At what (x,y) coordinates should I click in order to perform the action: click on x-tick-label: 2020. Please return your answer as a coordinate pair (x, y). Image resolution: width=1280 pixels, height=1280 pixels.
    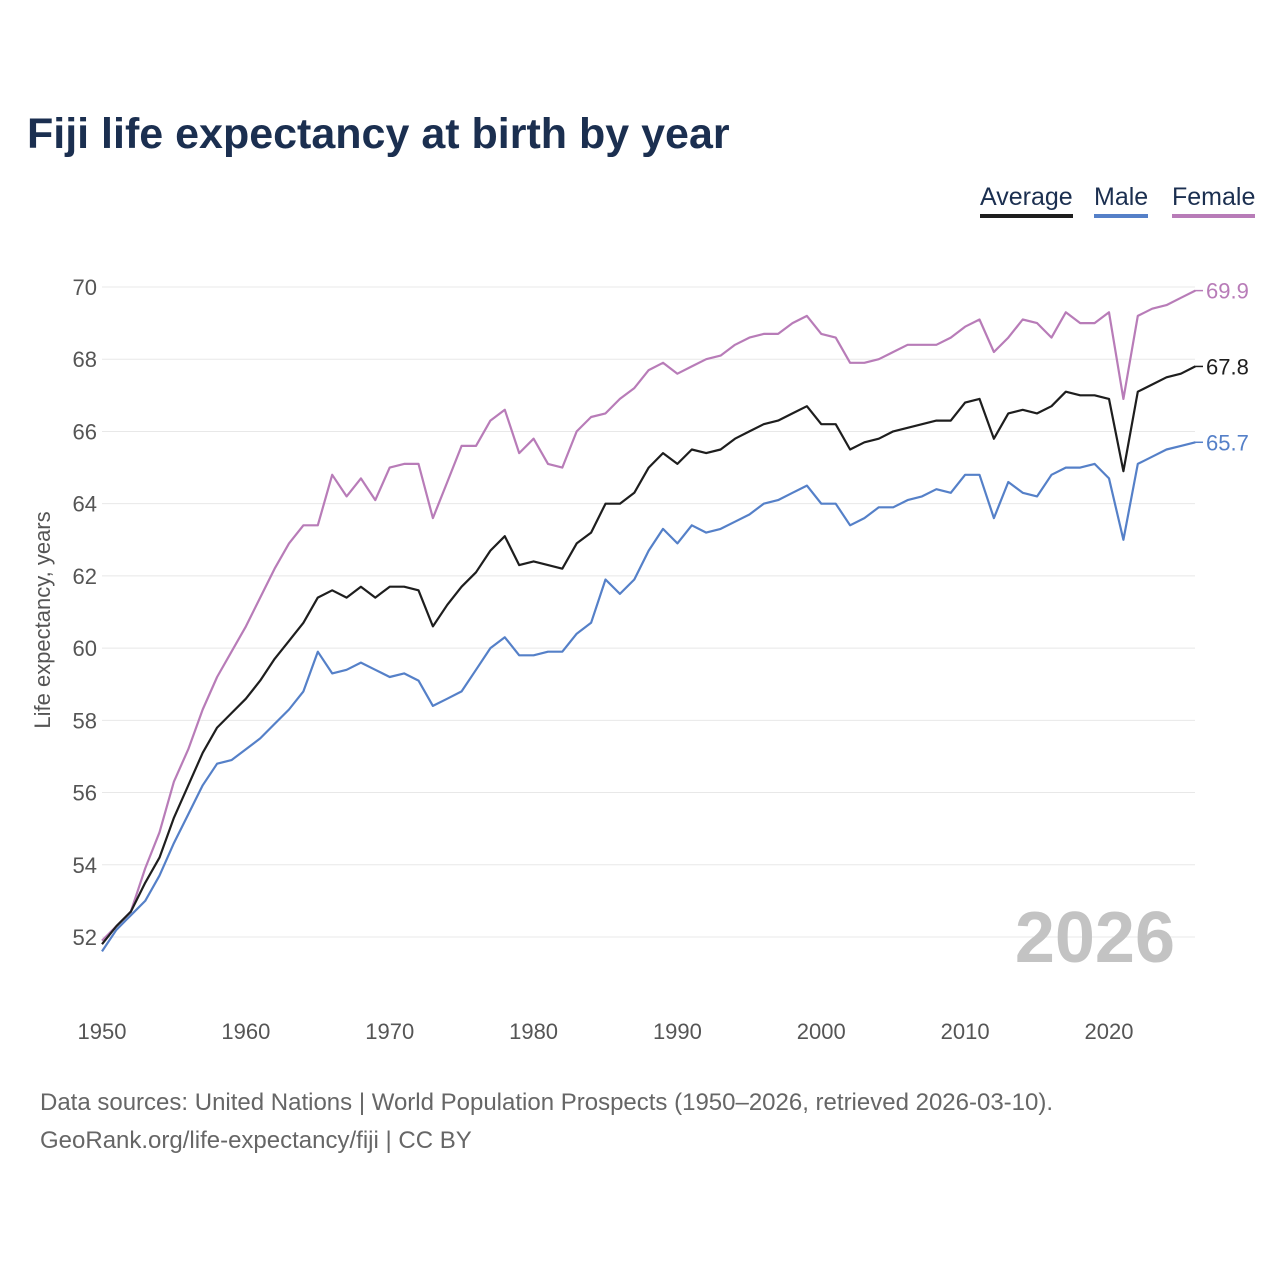
    Looking at the image, I should click on (1109, 1031).